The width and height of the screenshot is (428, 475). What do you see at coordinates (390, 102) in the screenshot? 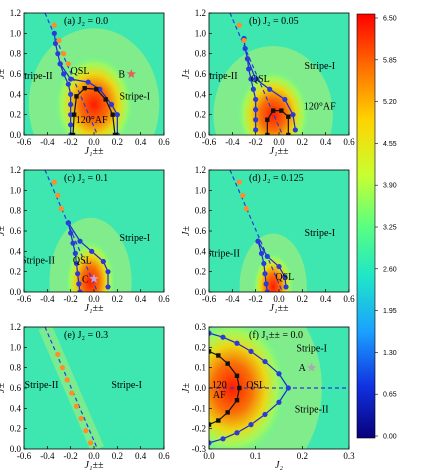
I see `colorbar-label: 5.20` at bounding box center [390, 102].